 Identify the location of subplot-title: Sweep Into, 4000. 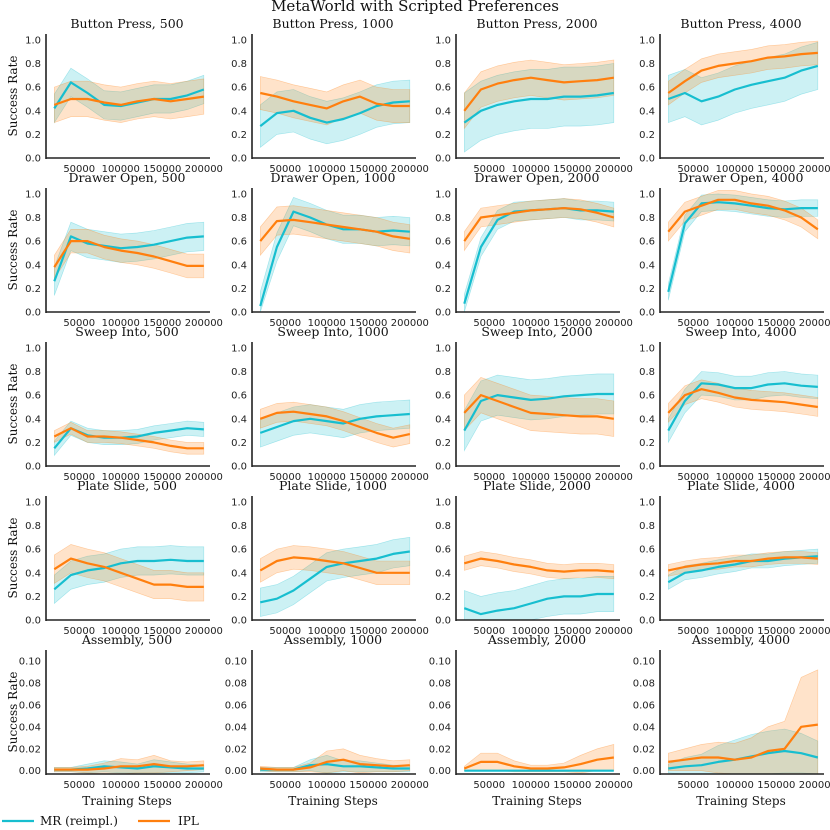
(740, 331).